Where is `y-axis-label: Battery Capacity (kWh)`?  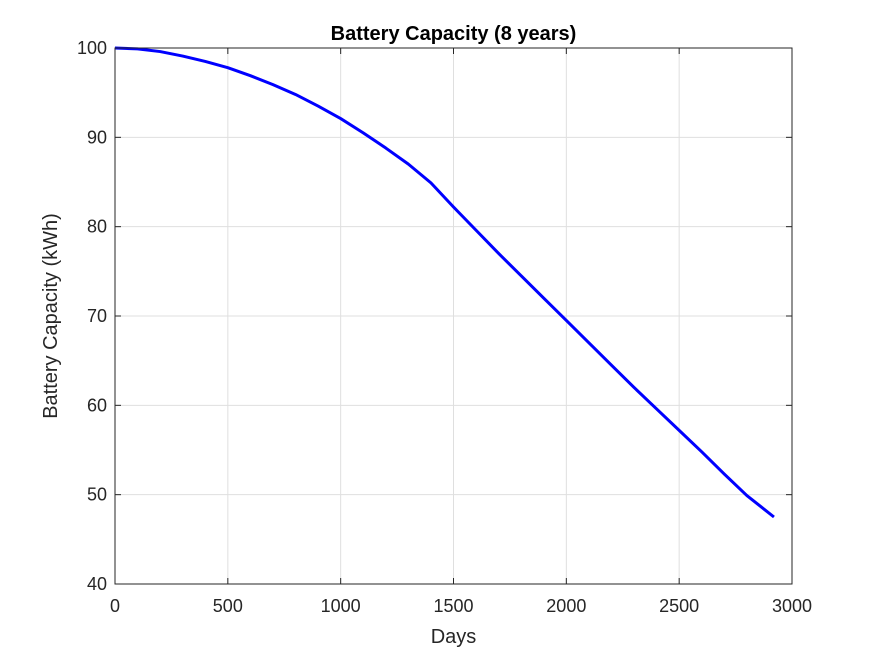 y-axis-label: Battery Capacity (kWh) is located at coordinates (51, 316).